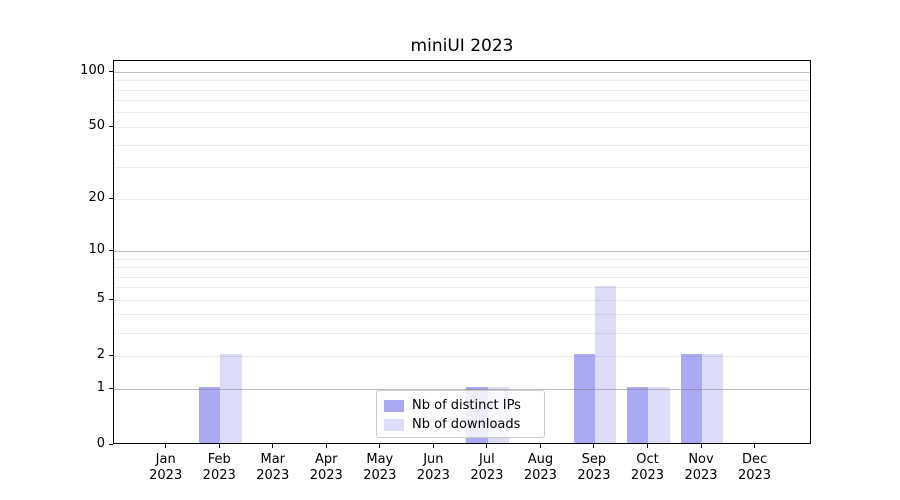  What do you see at coordinates (638, 415) in the screenshot?
I see `bar-distinct-ips-oct` at bounding box center [638, 415].